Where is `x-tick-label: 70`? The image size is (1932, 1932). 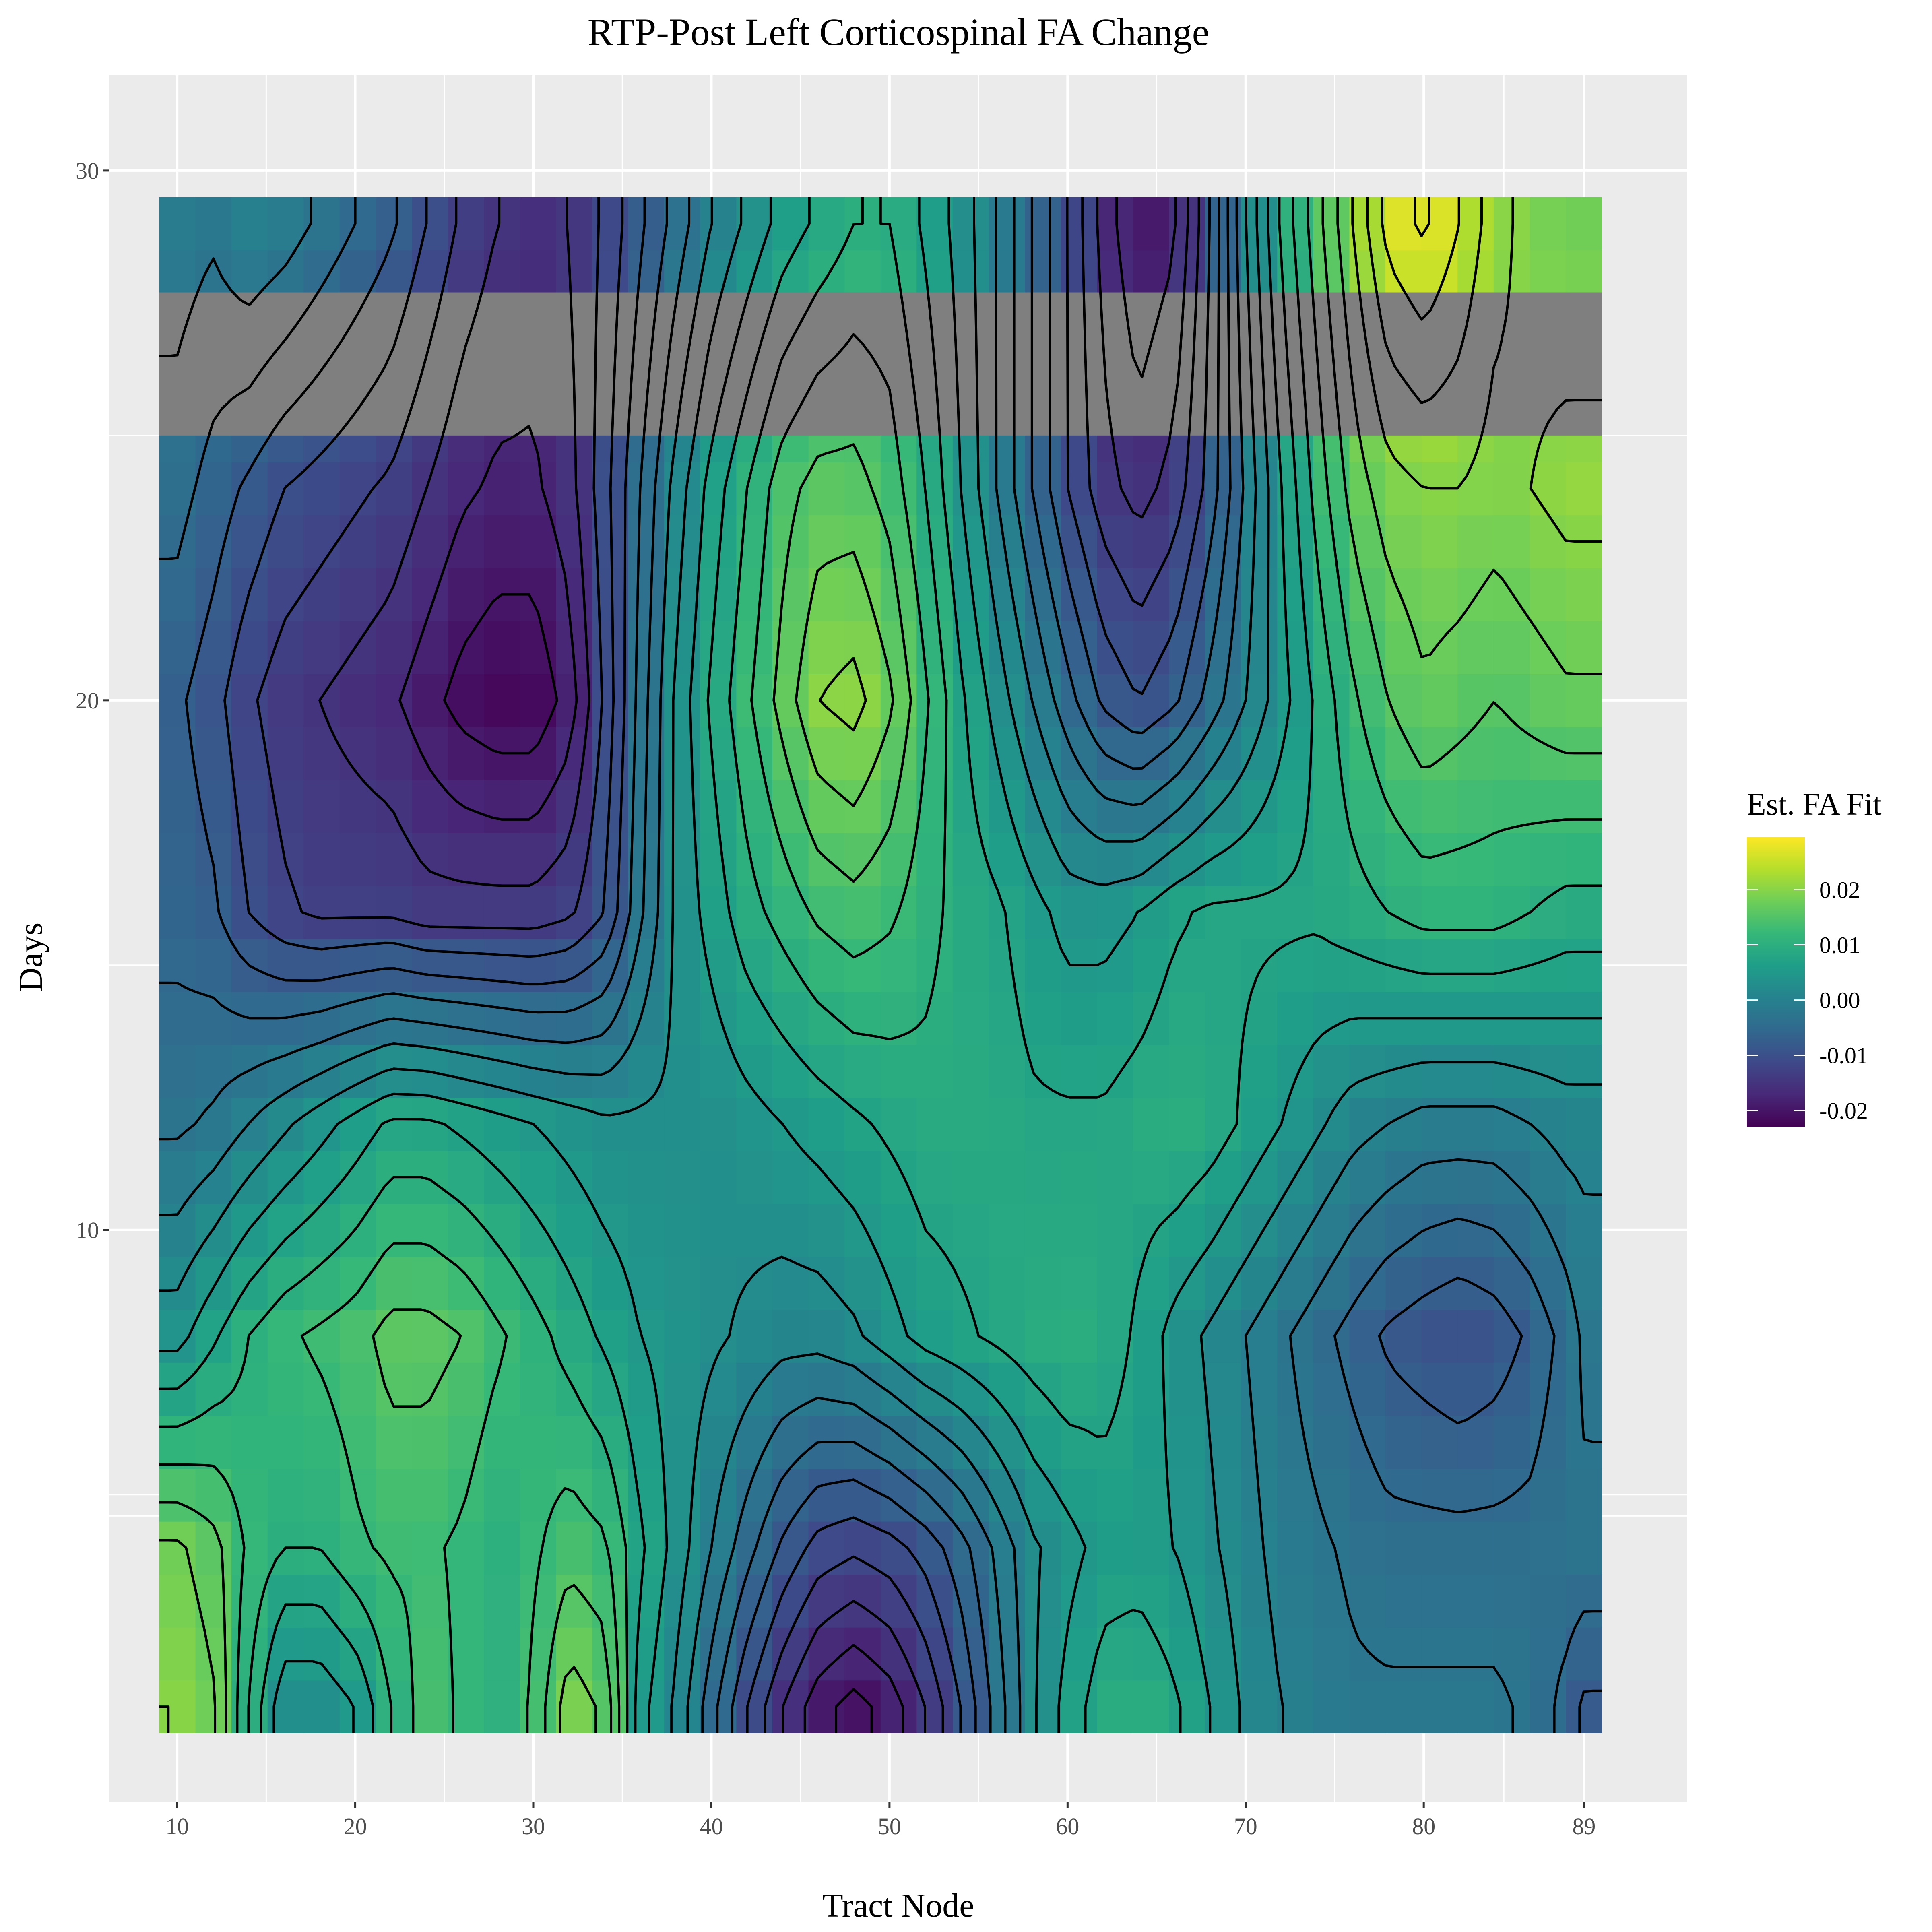 x-tick-label: 70 is located at coordinates (1245, 1826).